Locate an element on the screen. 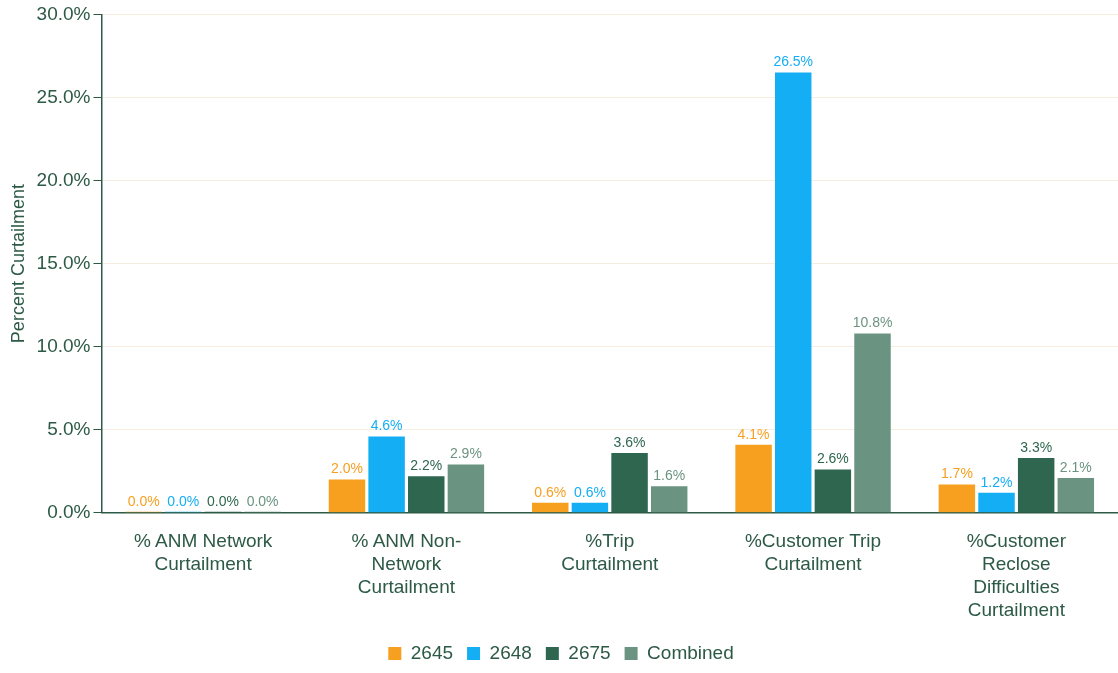  data-label: 2.6% is located at coordinates (832, 458).